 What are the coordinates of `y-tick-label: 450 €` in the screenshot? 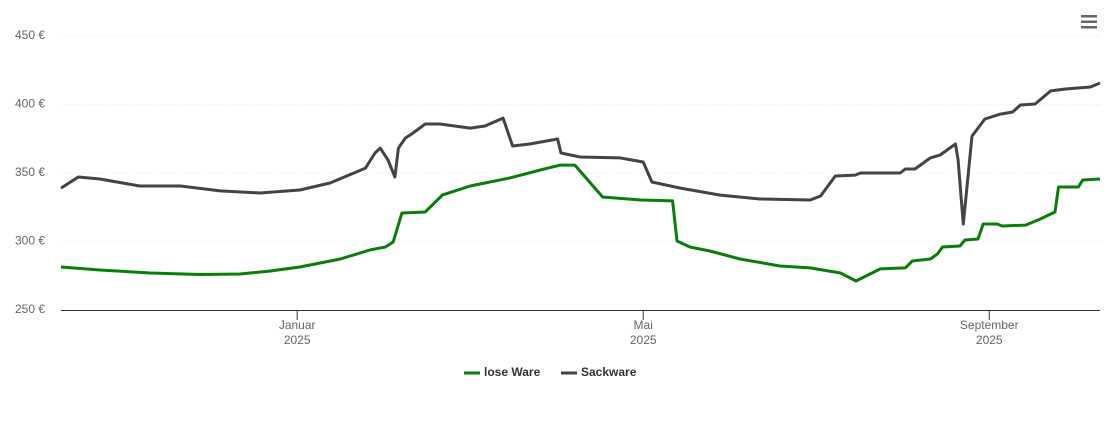 It's located at (30, 35).